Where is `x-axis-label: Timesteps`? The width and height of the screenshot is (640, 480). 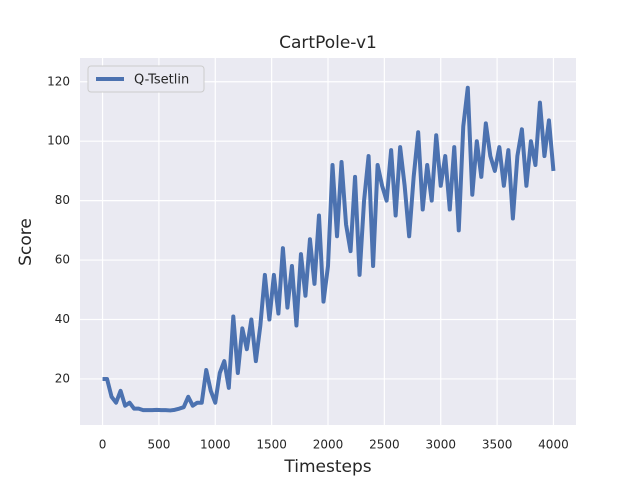 x-axis-label: Timesteps is located at coordinates (327, 467).